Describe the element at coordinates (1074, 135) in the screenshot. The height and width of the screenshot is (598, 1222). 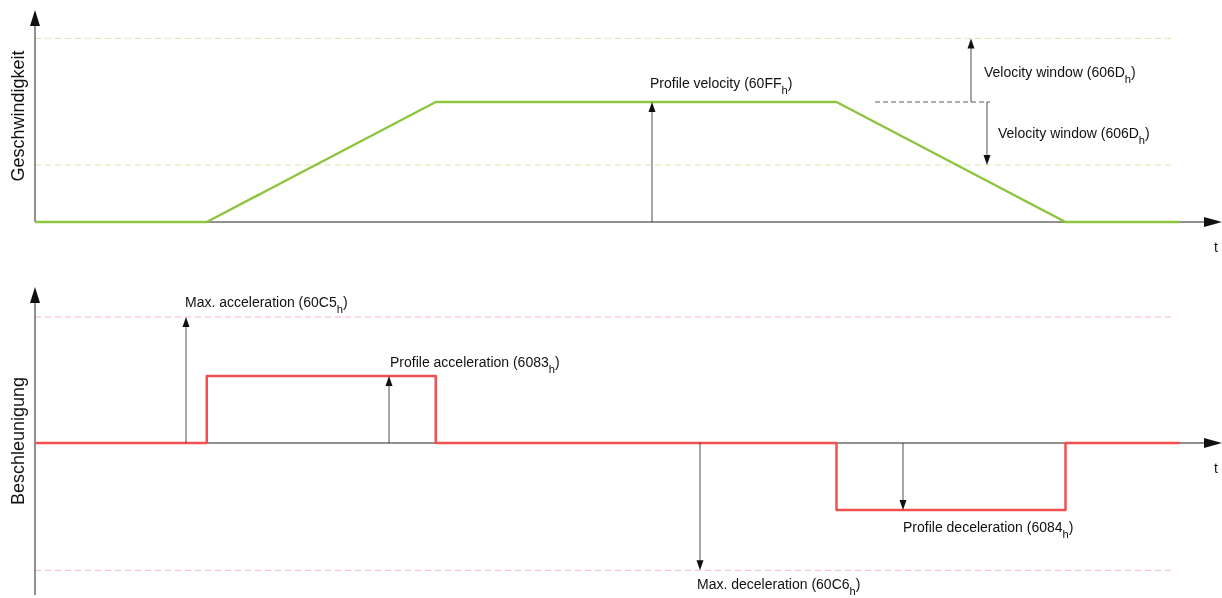
I see `annotation: Velocity window (606D$_{h}$)` at that location.